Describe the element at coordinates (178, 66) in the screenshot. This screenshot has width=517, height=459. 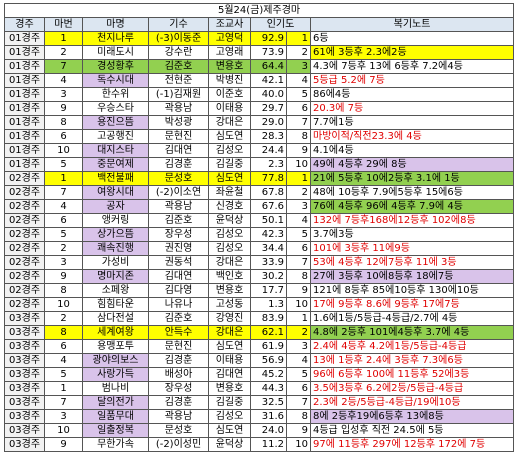
I see `jockey: 김준호` at that location.